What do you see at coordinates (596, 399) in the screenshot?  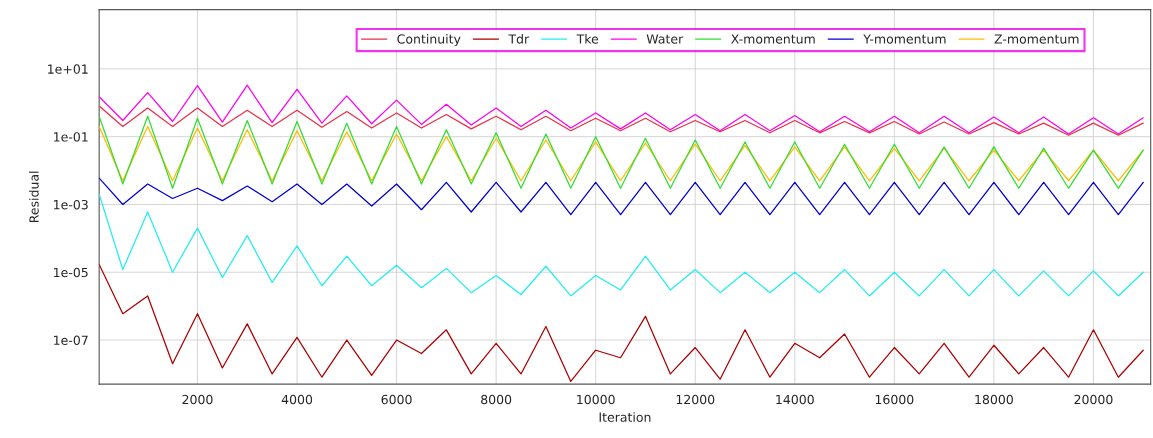 I see `x-tick-label: 10000` at bounding box center [596, 399].